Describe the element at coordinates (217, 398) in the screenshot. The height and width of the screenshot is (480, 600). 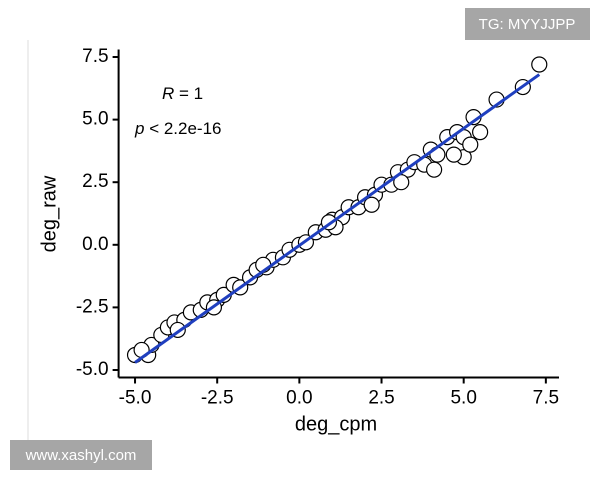
I see `x-tick-label: -2.5` at that location.